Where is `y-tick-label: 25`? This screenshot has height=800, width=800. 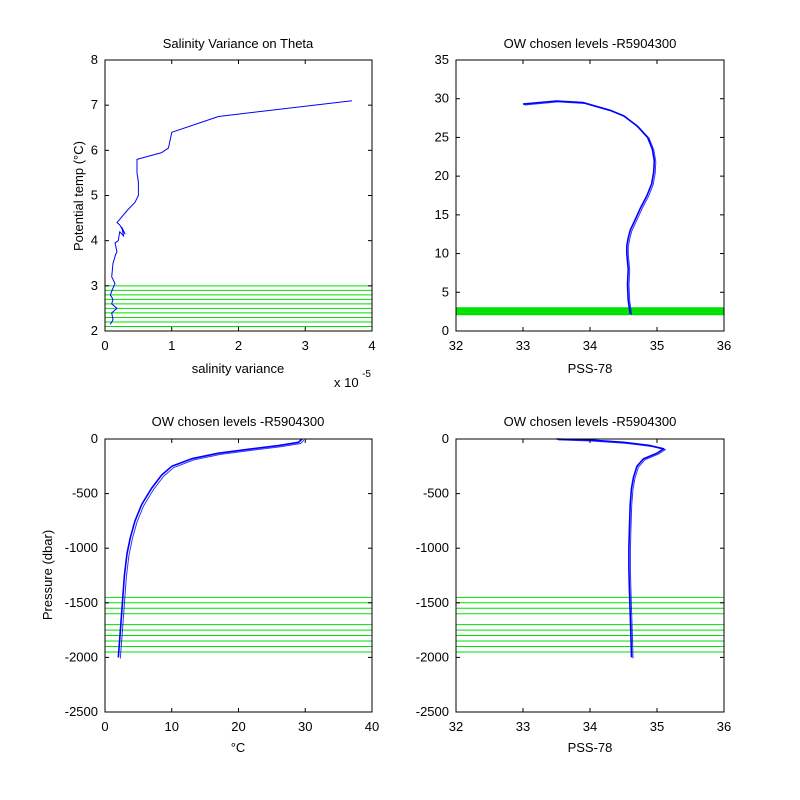 y-tick-label: 25 is located at coordinates (442, 136).